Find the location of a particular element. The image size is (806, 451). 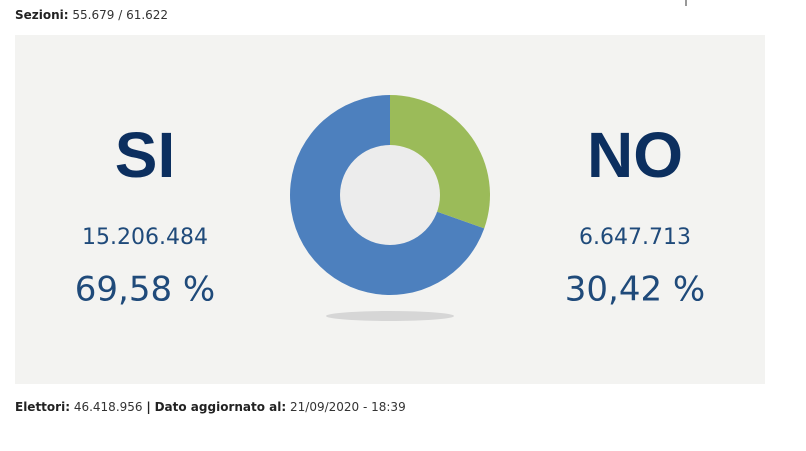

header-label: Sezioni: is located at coordinates (42, 15).